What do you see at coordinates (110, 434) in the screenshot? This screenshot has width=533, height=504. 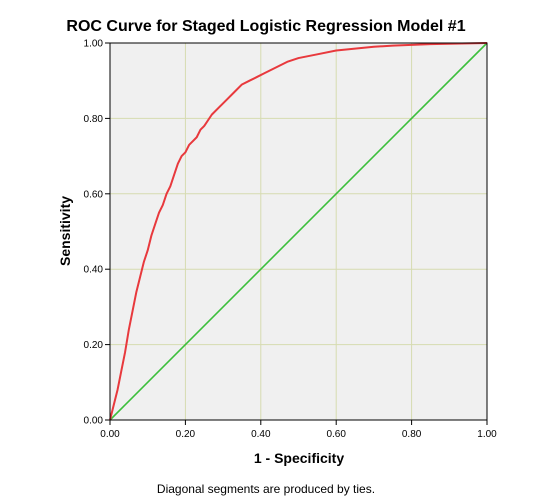 I see `x-tick-label: 0.00` at bounding box center [110, 434].